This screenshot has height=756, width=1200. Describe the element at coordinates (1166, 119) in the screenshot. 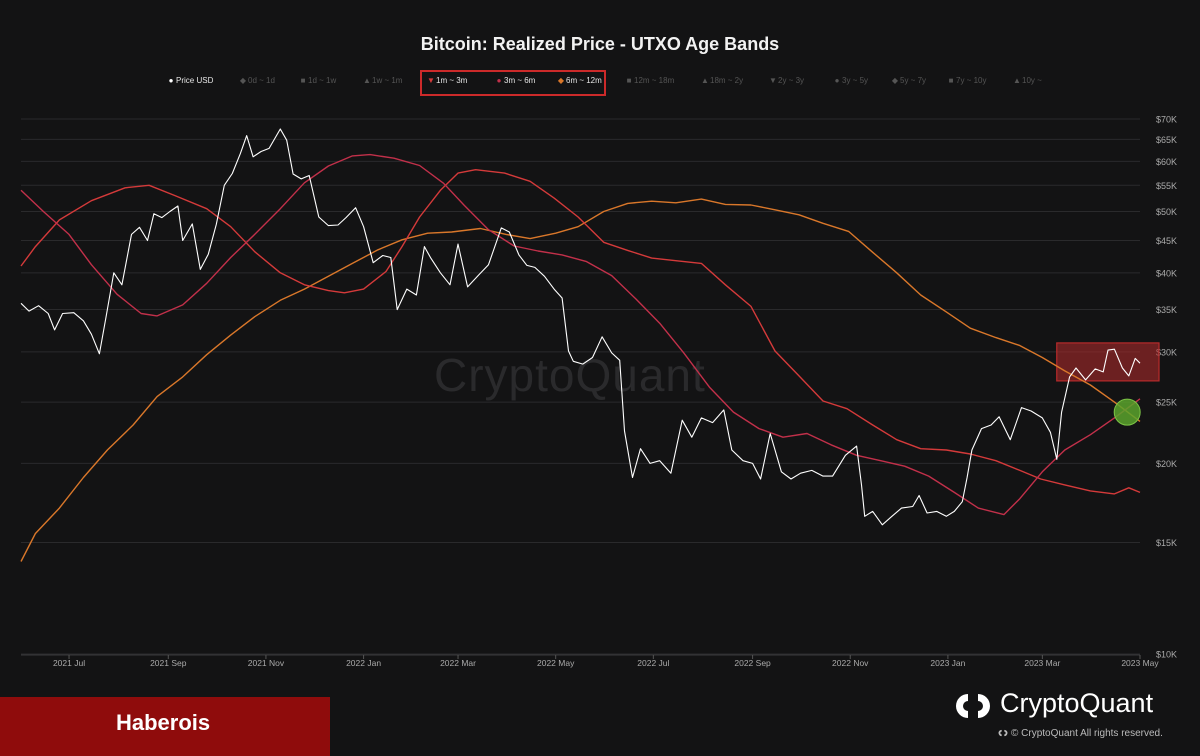

I see `y-tick-label: $70K` at that location.